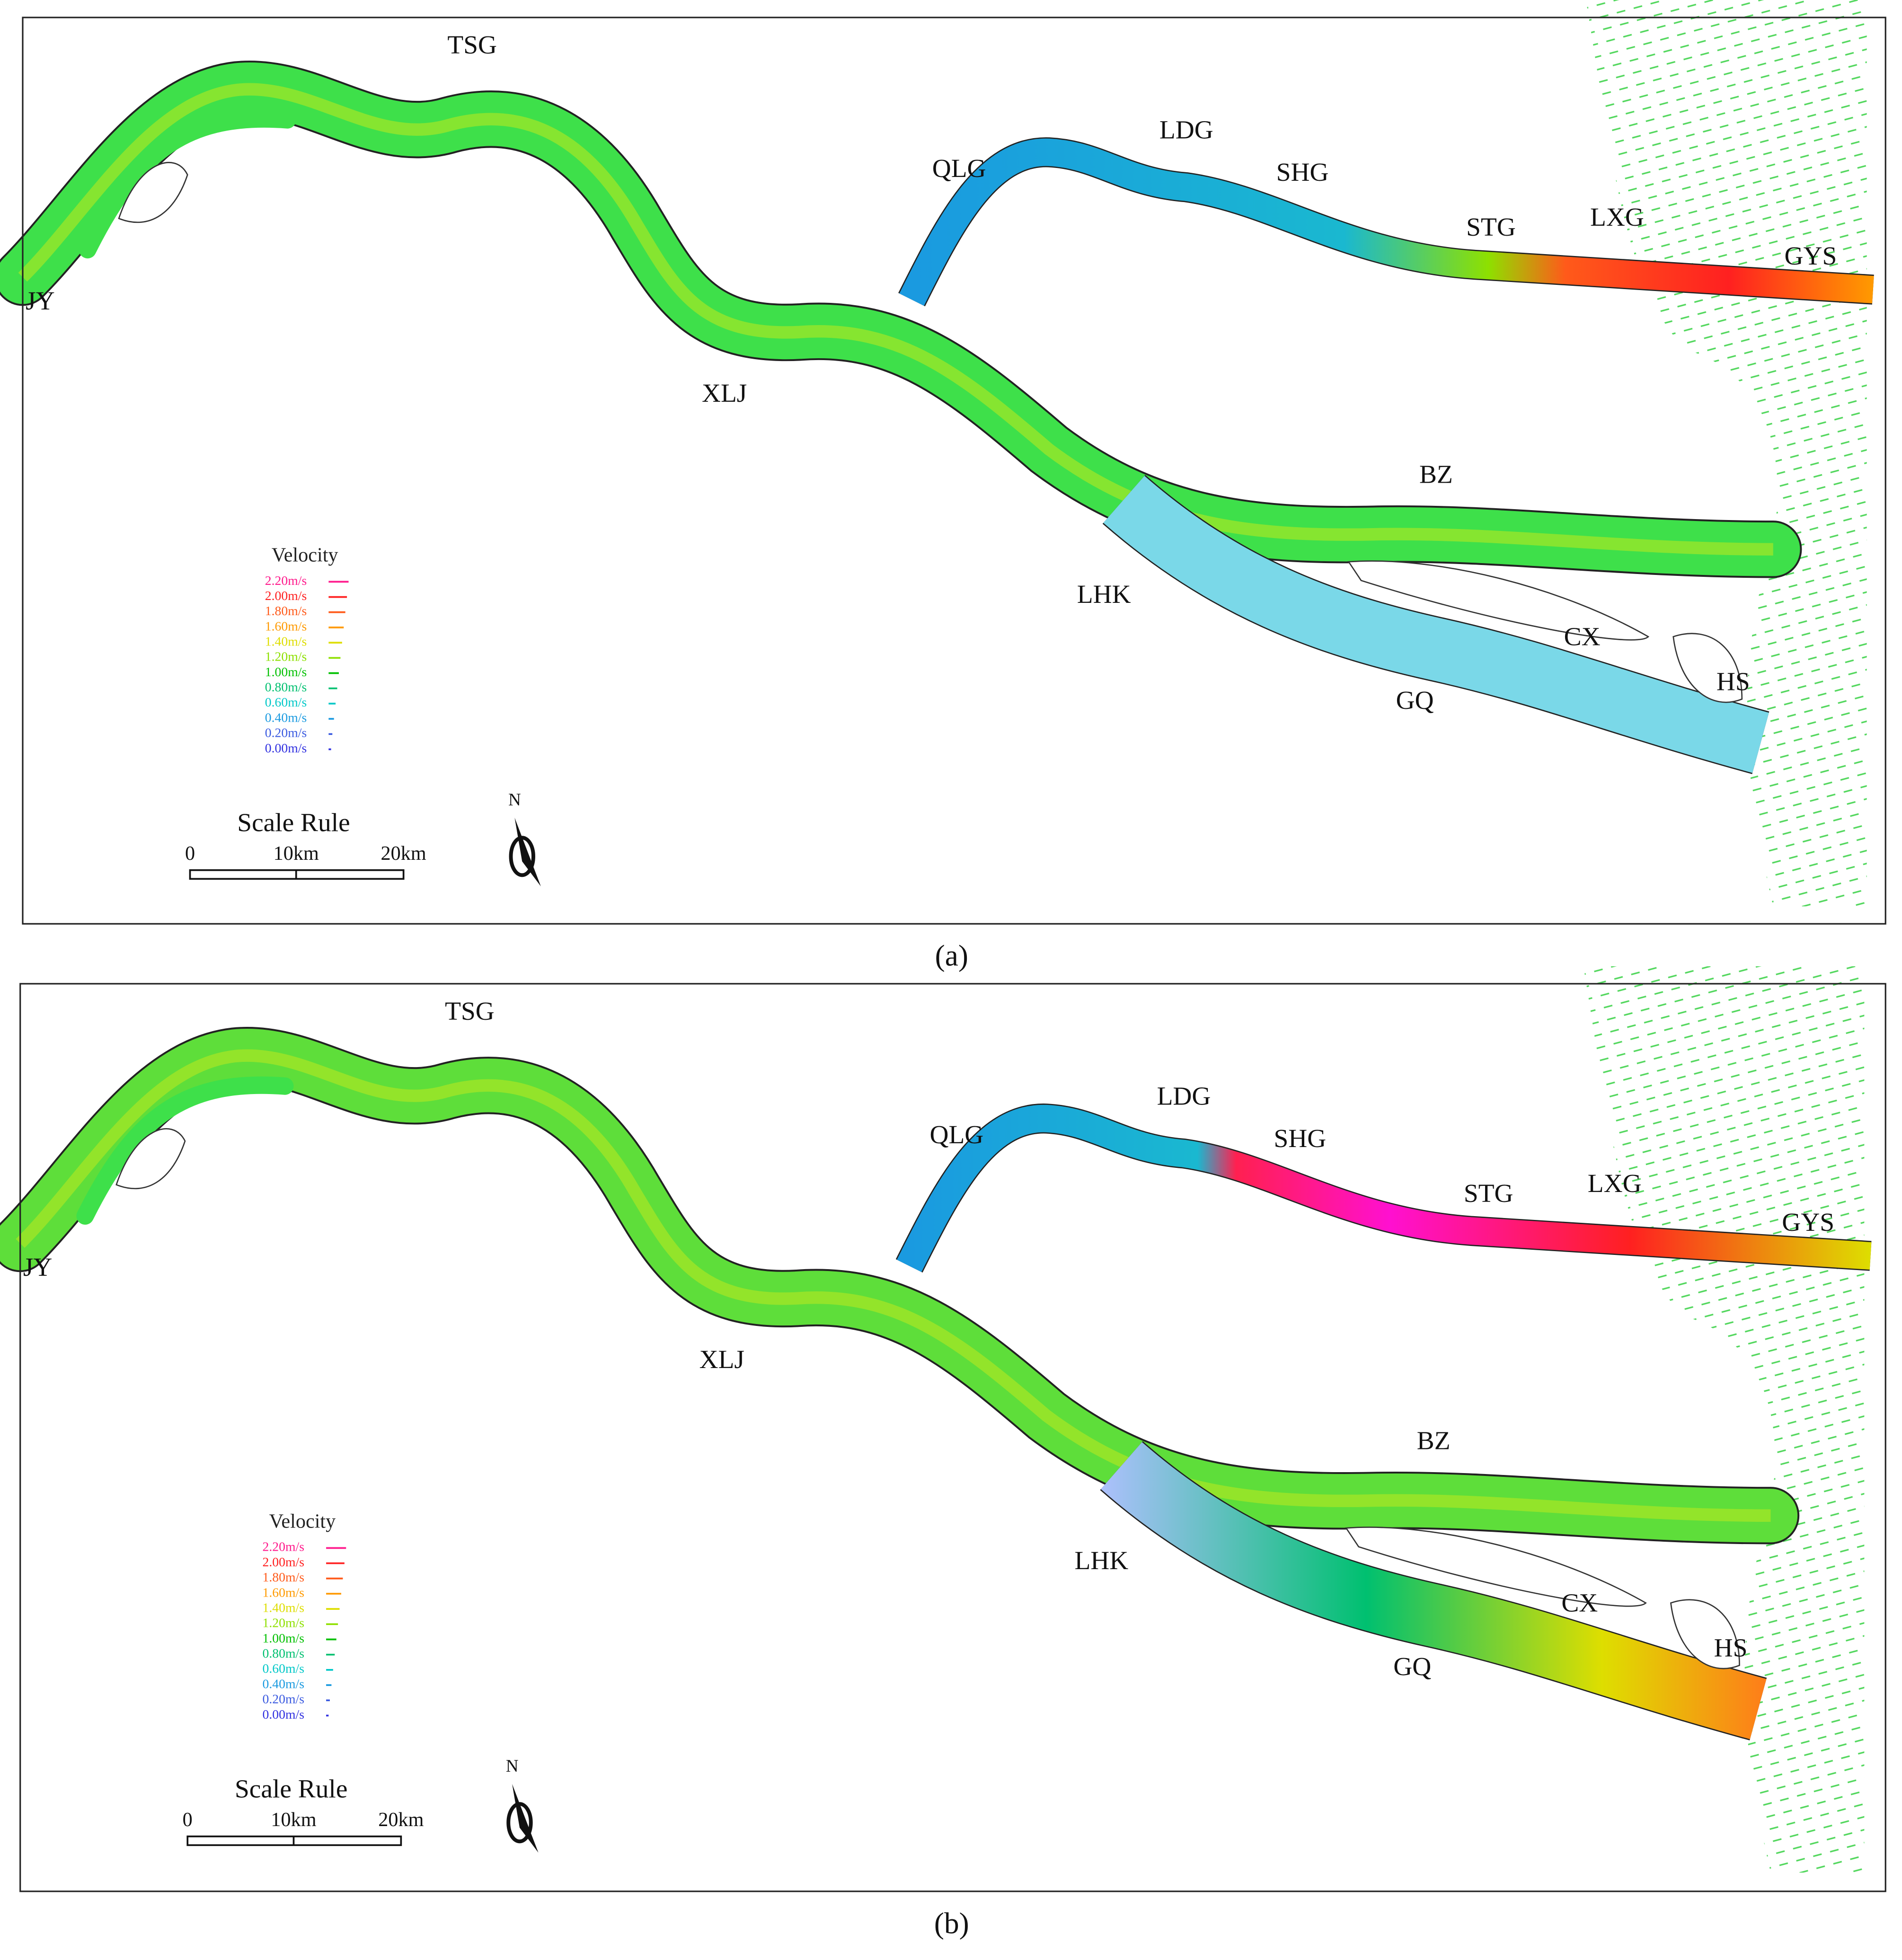 The height and width of the screenshot is (1960, 1902). I want to click on panel-caption: (a), so click(952, 955).